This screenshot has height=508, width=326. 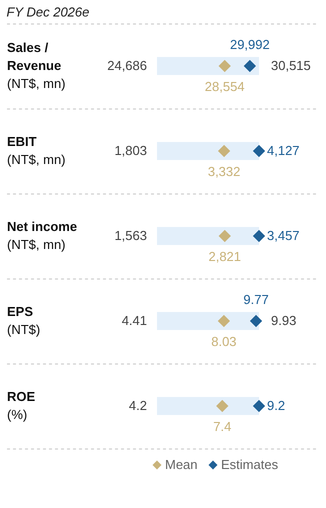 What do you see at coordinates (224, 171) in the screenshot?
I see `data-label: 3,332` at bounding box center [224, 171].